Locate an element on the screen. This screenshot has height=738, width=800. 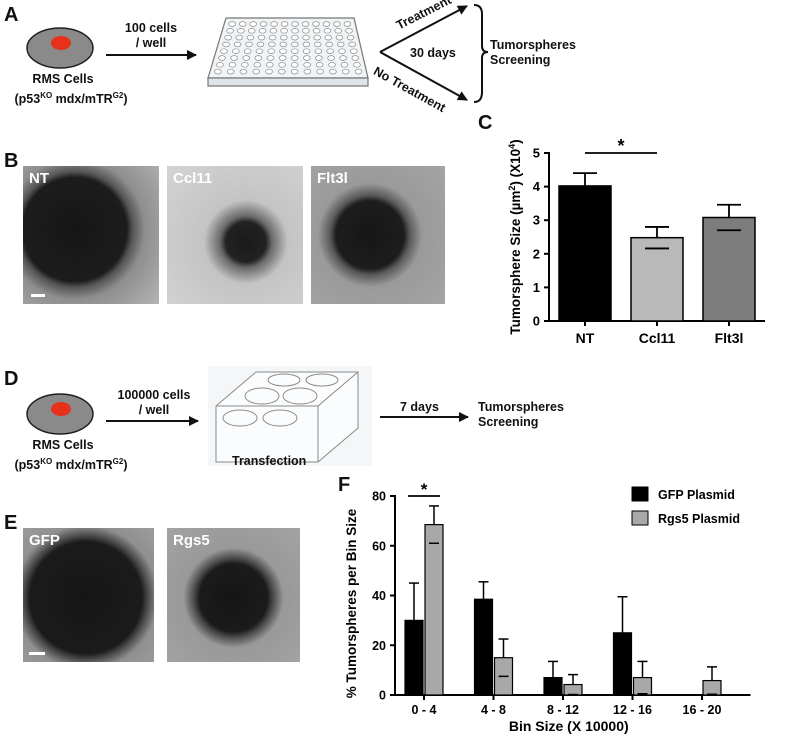
panel-label-a: A is located at coordinates (11, 15).